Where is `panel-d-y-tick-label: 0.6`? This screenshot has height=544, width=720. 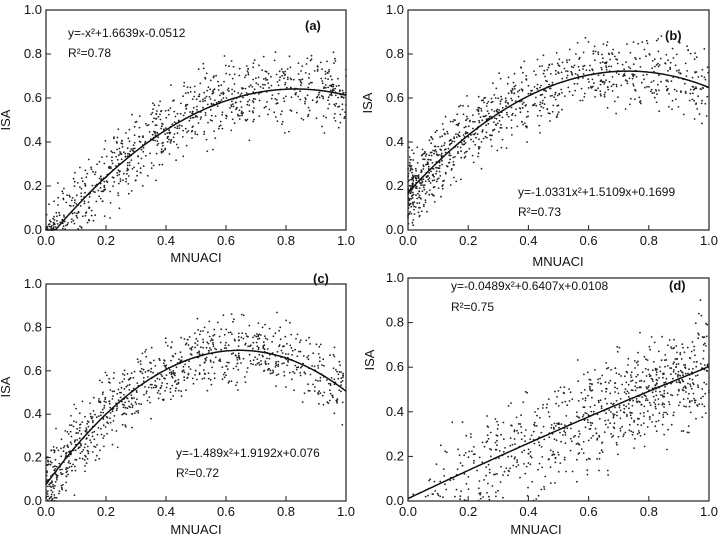
panel-d-y-tick-label: 0.6 is located at coordinates (395, 366).